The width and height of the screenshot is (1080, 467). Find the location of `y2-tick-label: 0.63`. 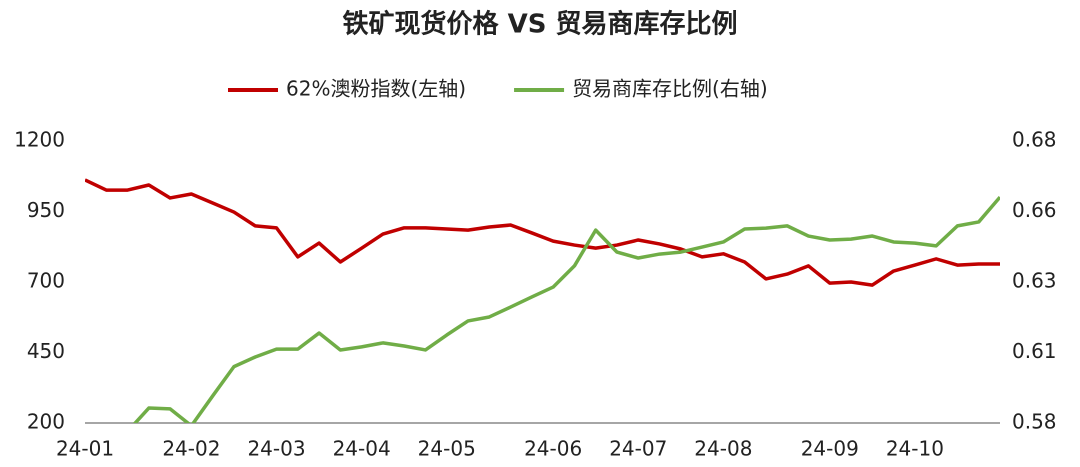

y2-tick-label: 0.63 is located at coordinates (1034, 281).